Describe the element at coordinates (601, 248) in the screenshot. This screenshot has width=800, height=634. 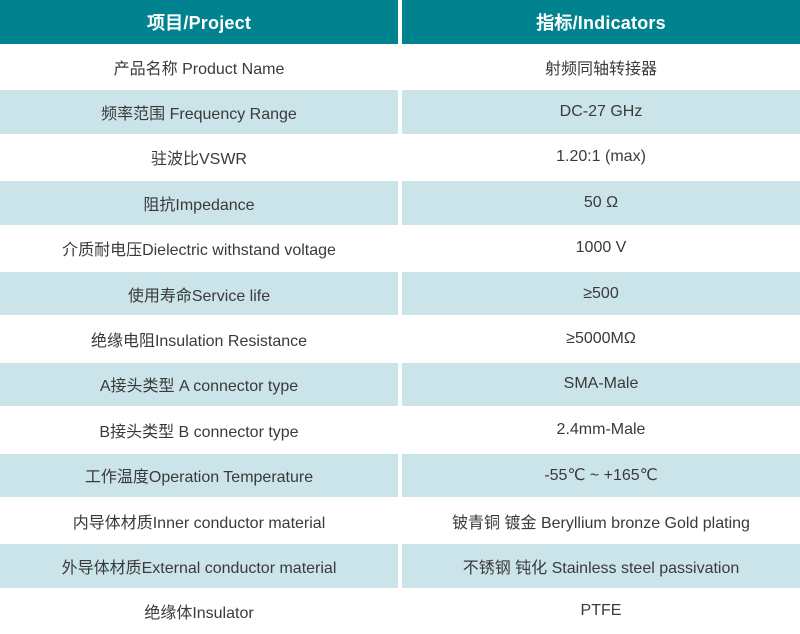
I see `indicator-cell: 1000 V` at that location.